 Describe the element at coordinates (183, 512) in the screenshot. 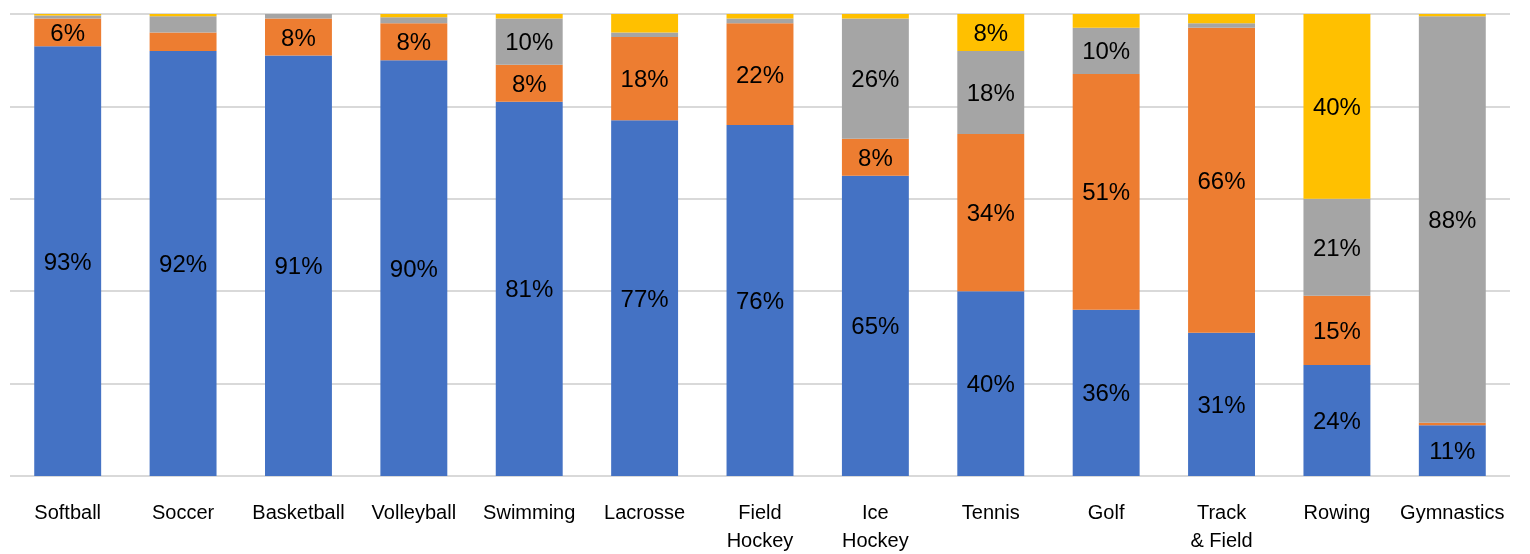

I see `x-tick-label: Soccer` at that location.